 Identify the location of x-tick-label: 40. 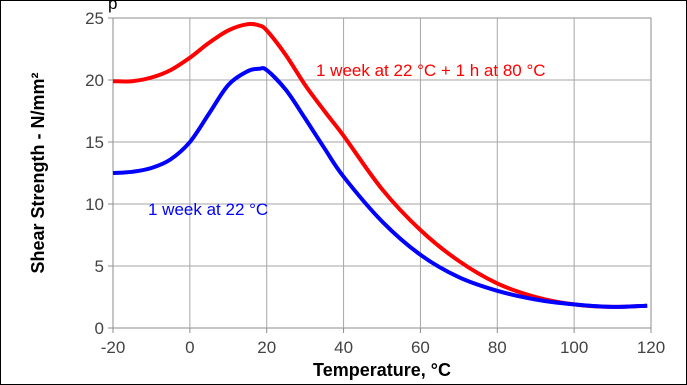
(343, 347).